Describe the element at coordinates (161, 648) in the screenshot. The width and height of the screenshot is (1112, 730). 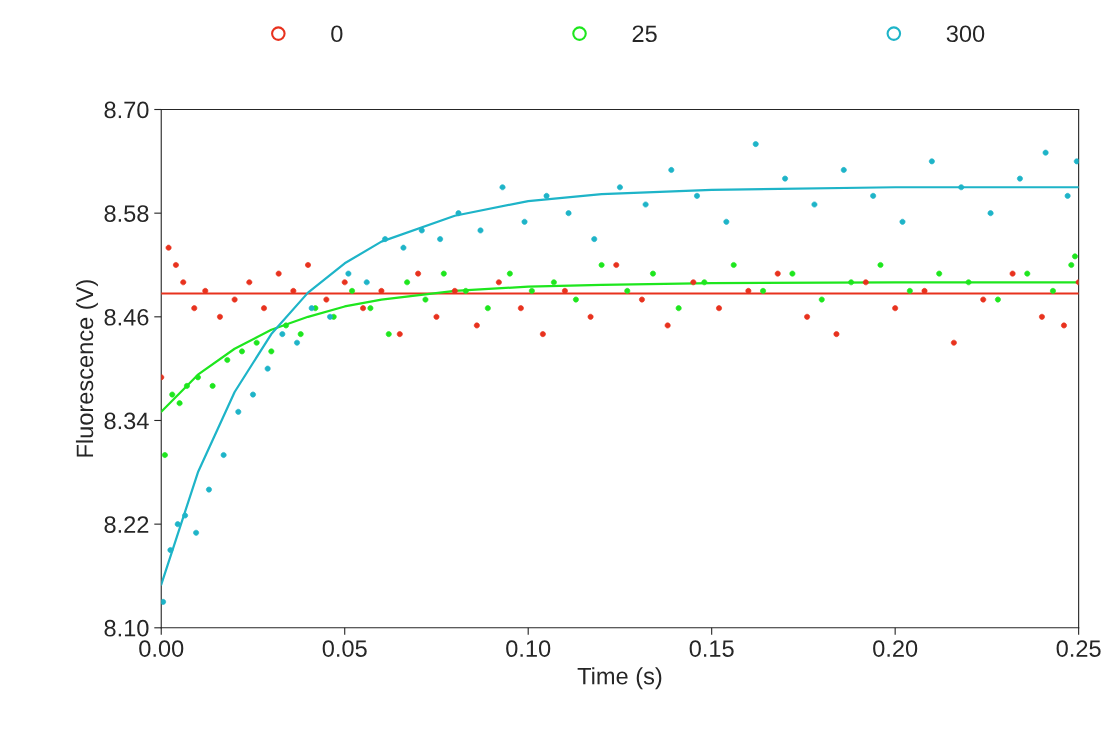
I see `x-tick-label: 0.00` at that location.